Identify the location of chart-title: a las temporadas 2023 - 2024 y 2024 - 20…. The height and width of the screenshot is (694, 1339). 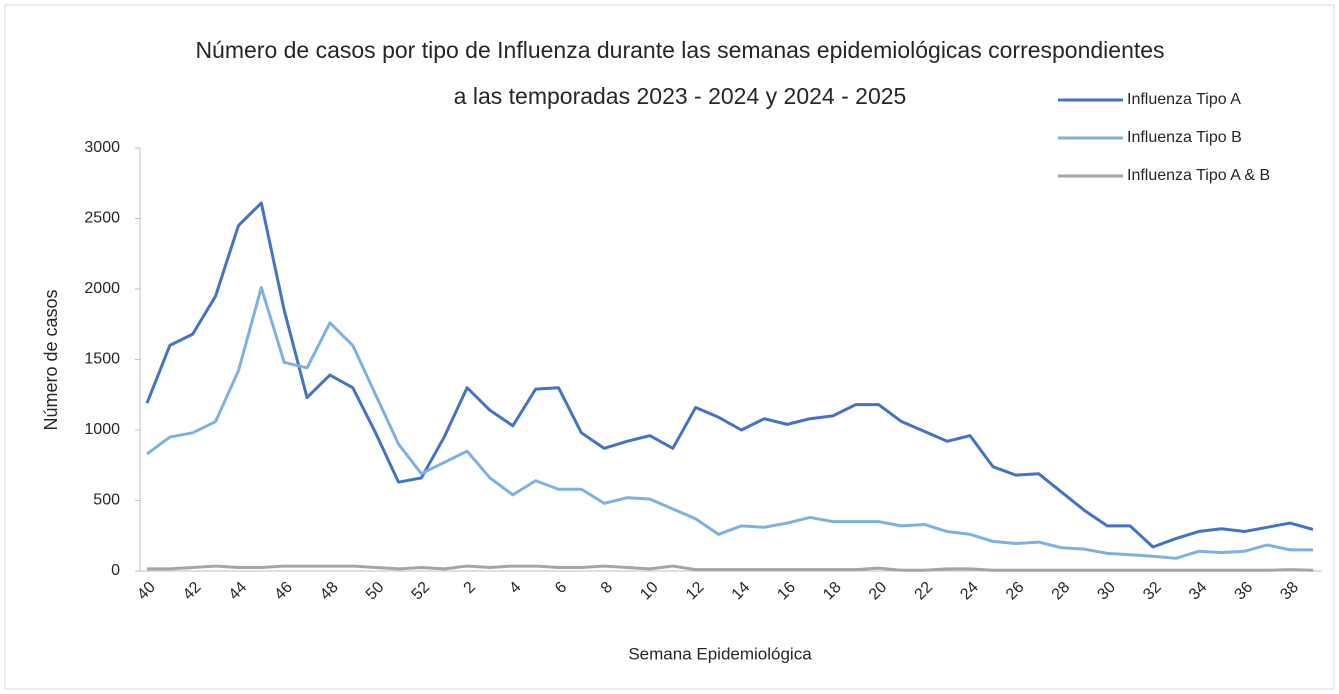
(680, 96).